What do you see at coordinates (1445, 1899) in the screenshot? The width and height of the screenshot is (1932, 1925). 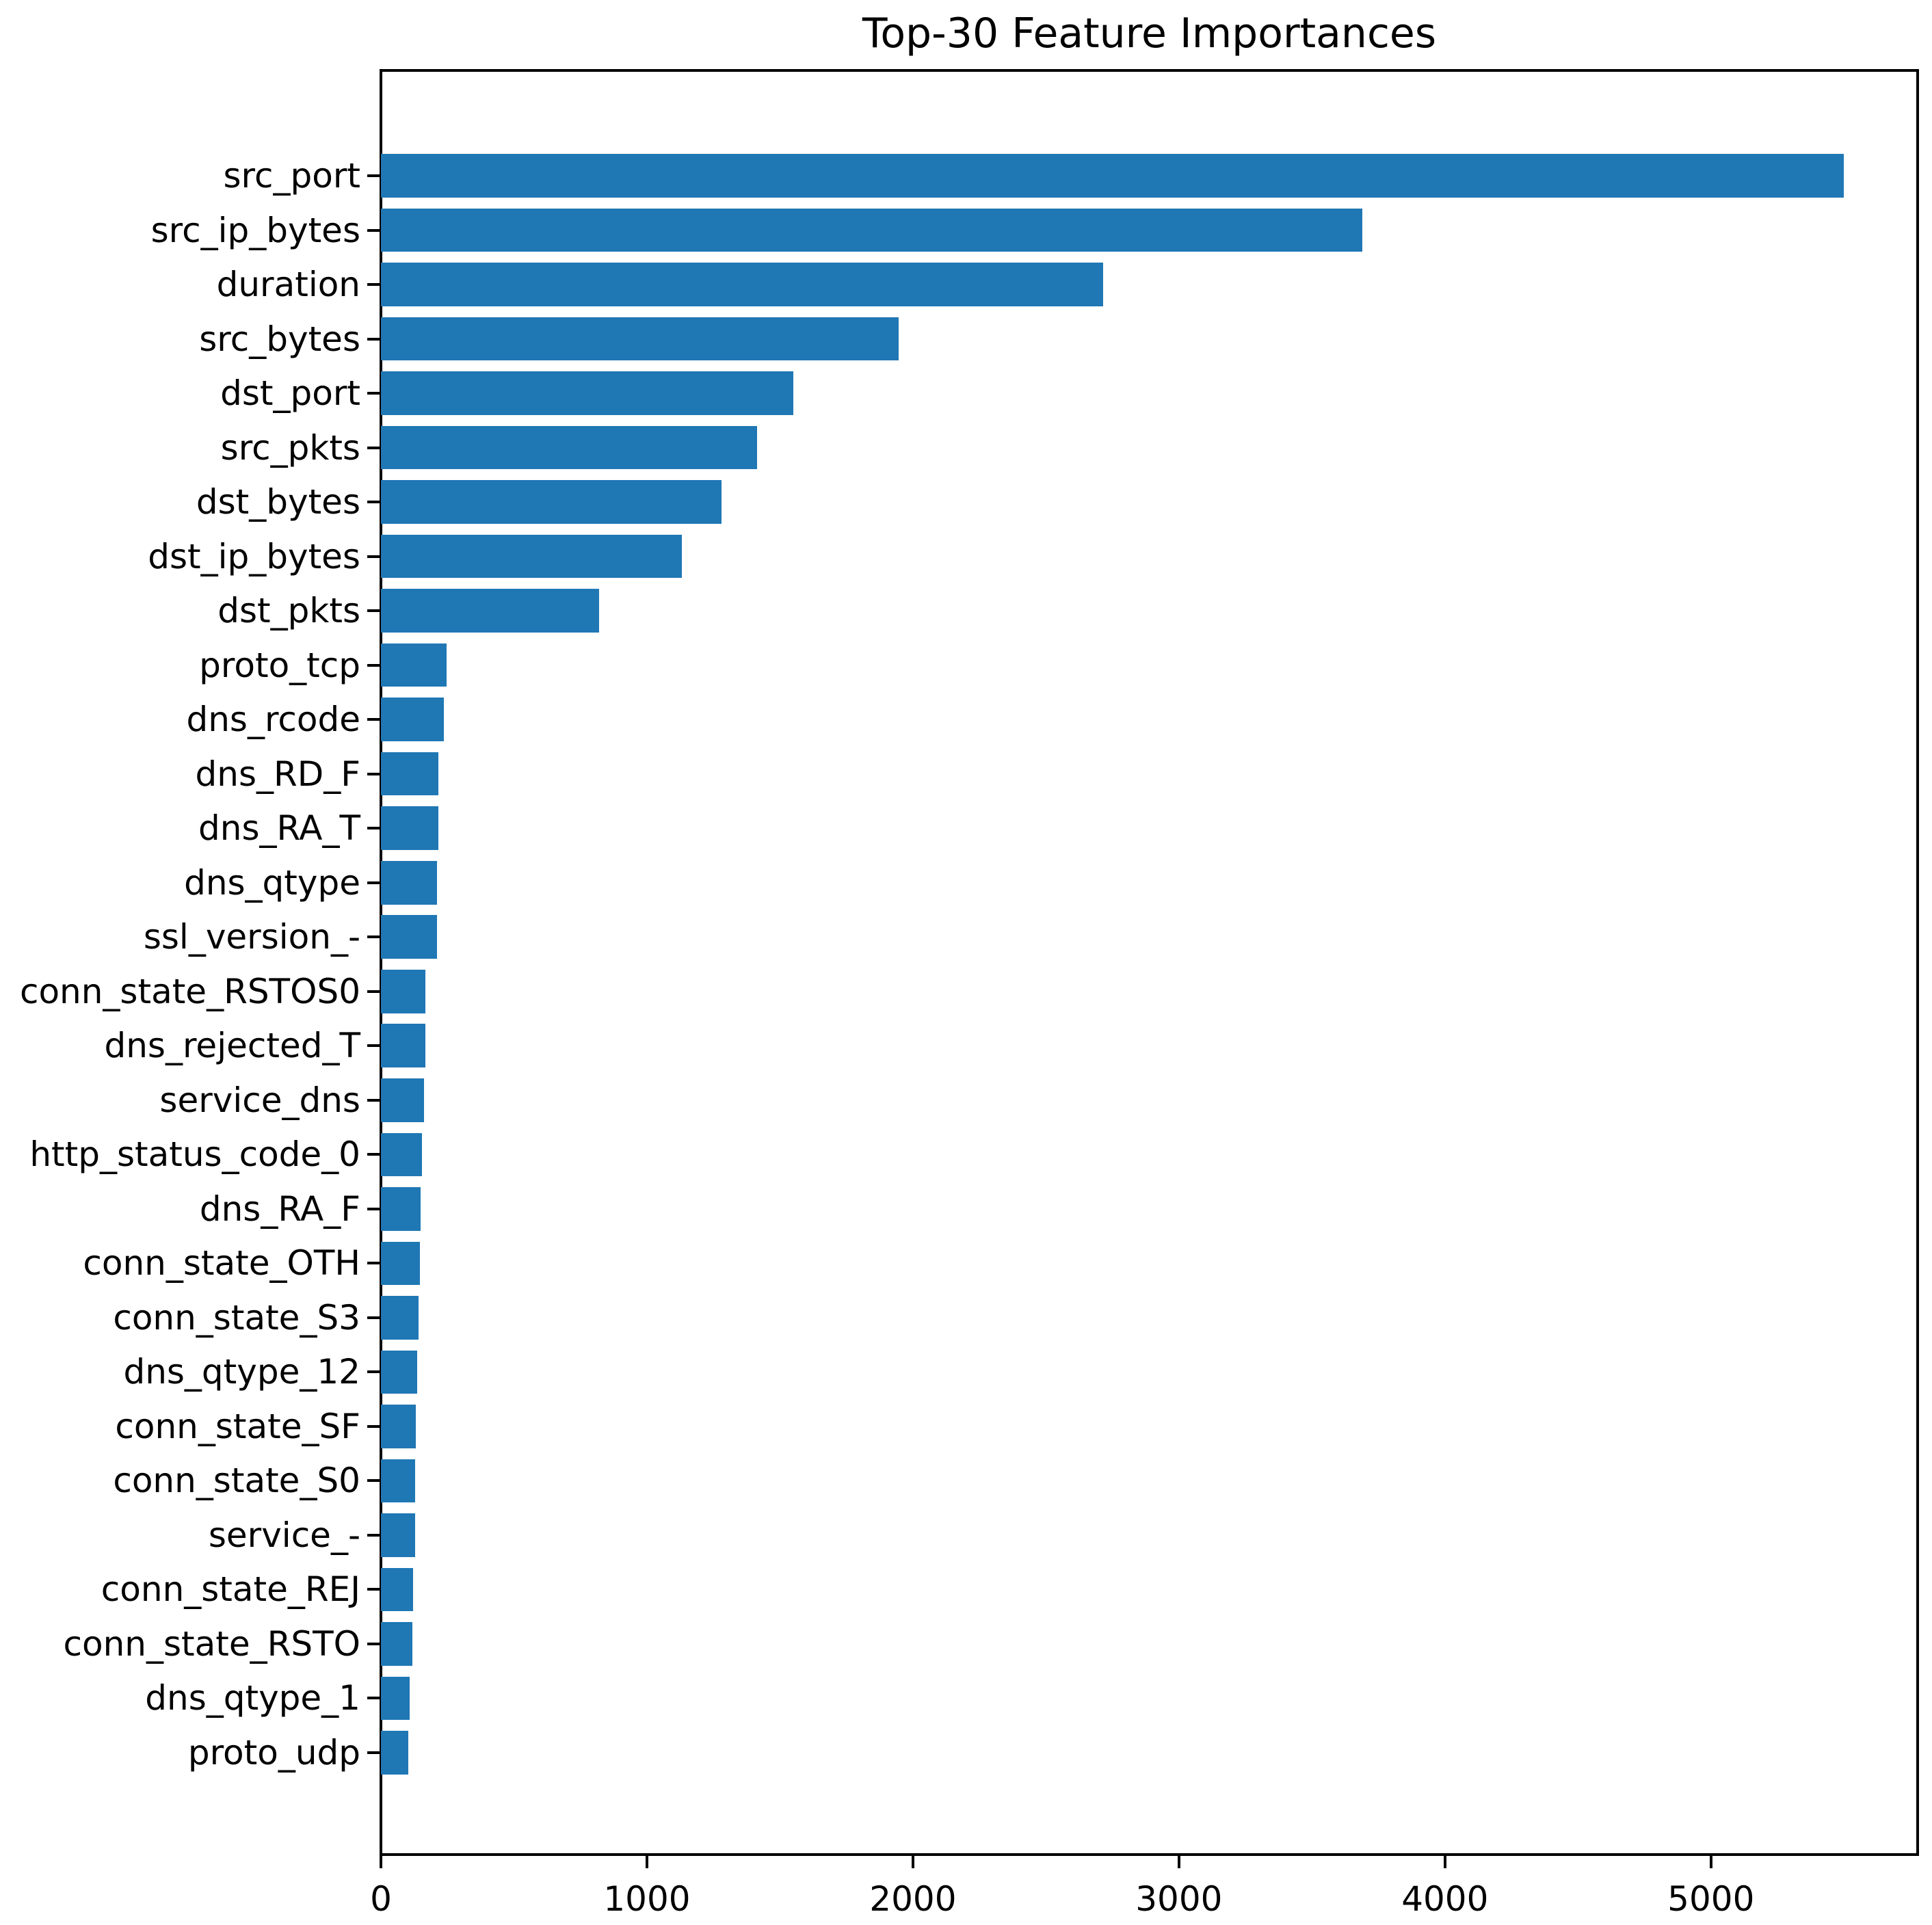 I see `x-tick-label: 4000` at bounding box center [1445, 1899].